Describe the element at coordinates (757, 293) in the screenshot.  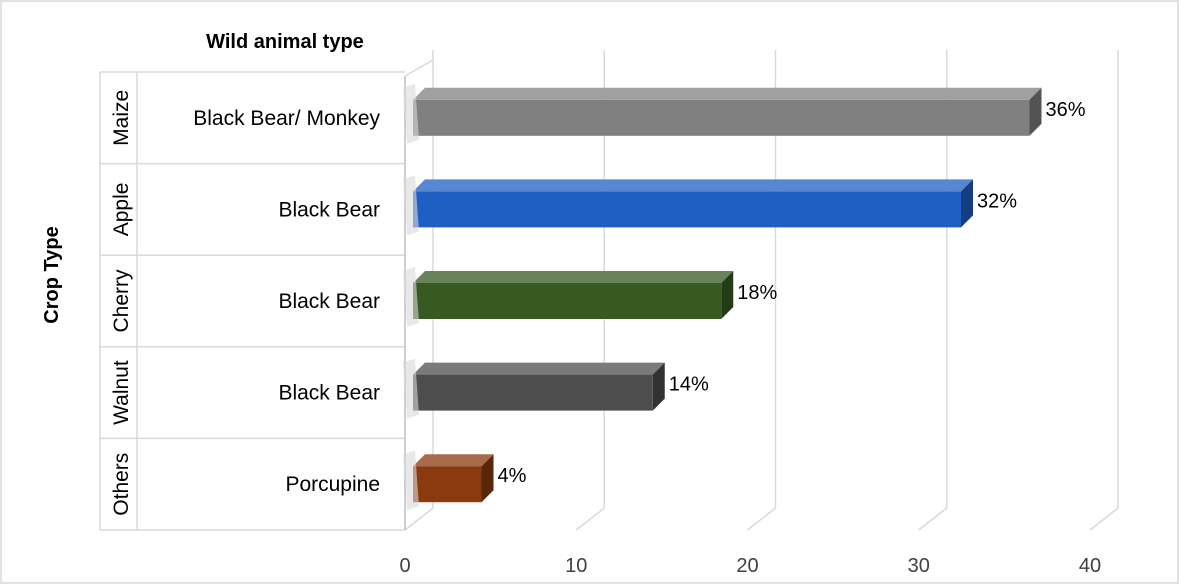
I see `data-label: 18%` at that location.